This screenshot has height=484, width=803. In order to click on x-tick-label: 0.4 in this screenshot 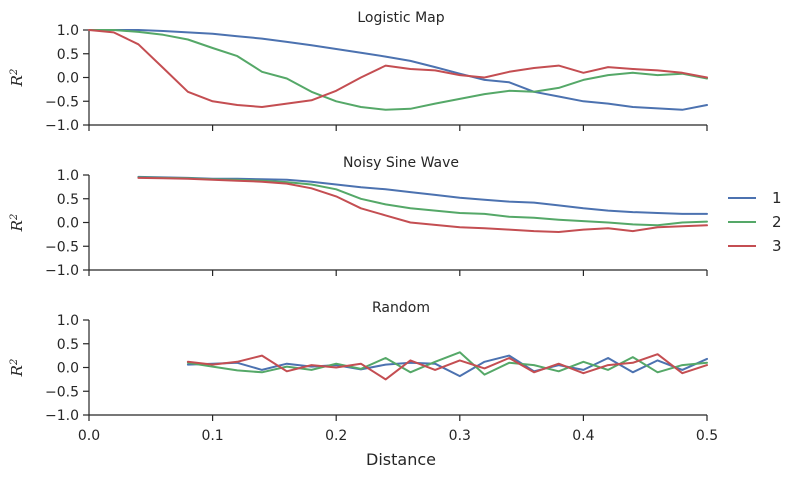, I will do `click(583, 436)`.